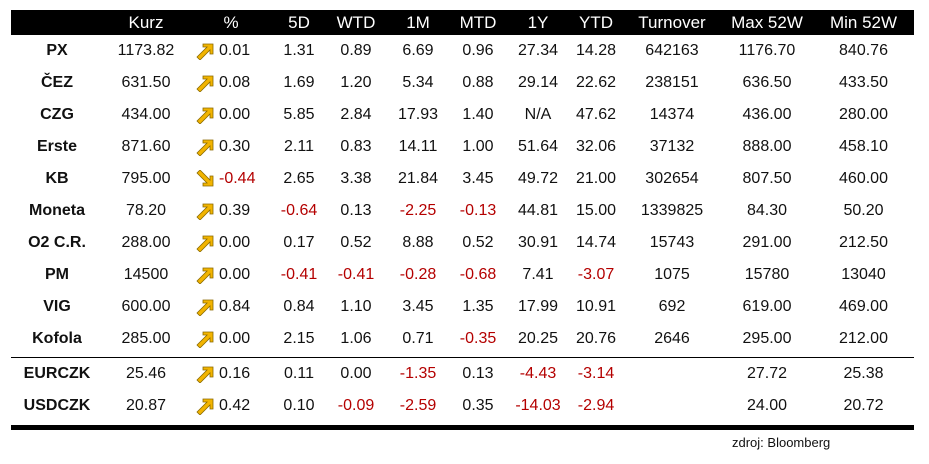 The width and height of the screenshot is (929, 464). What do you see at coordinates (462, 427) in the screenshot?
I see `table-bottom-bar` at bounding box center [462, 427].